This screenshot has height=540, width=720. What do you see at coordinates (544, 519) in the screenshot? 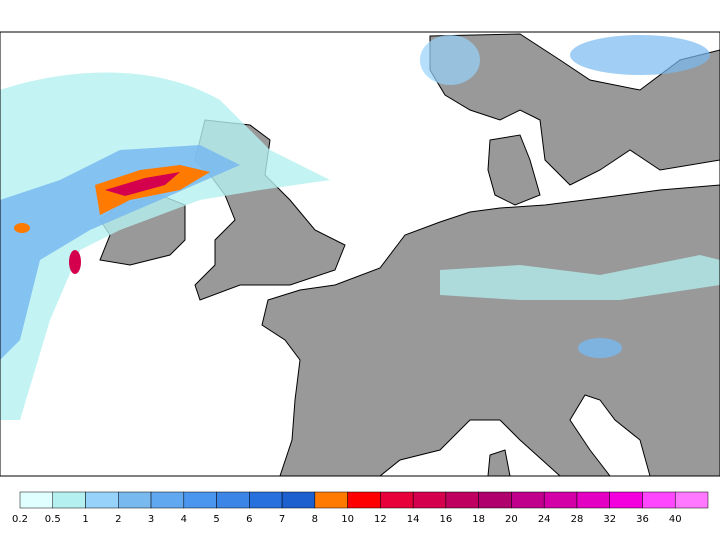
I see `legend-label: 24` at bounding box center [544, 519].